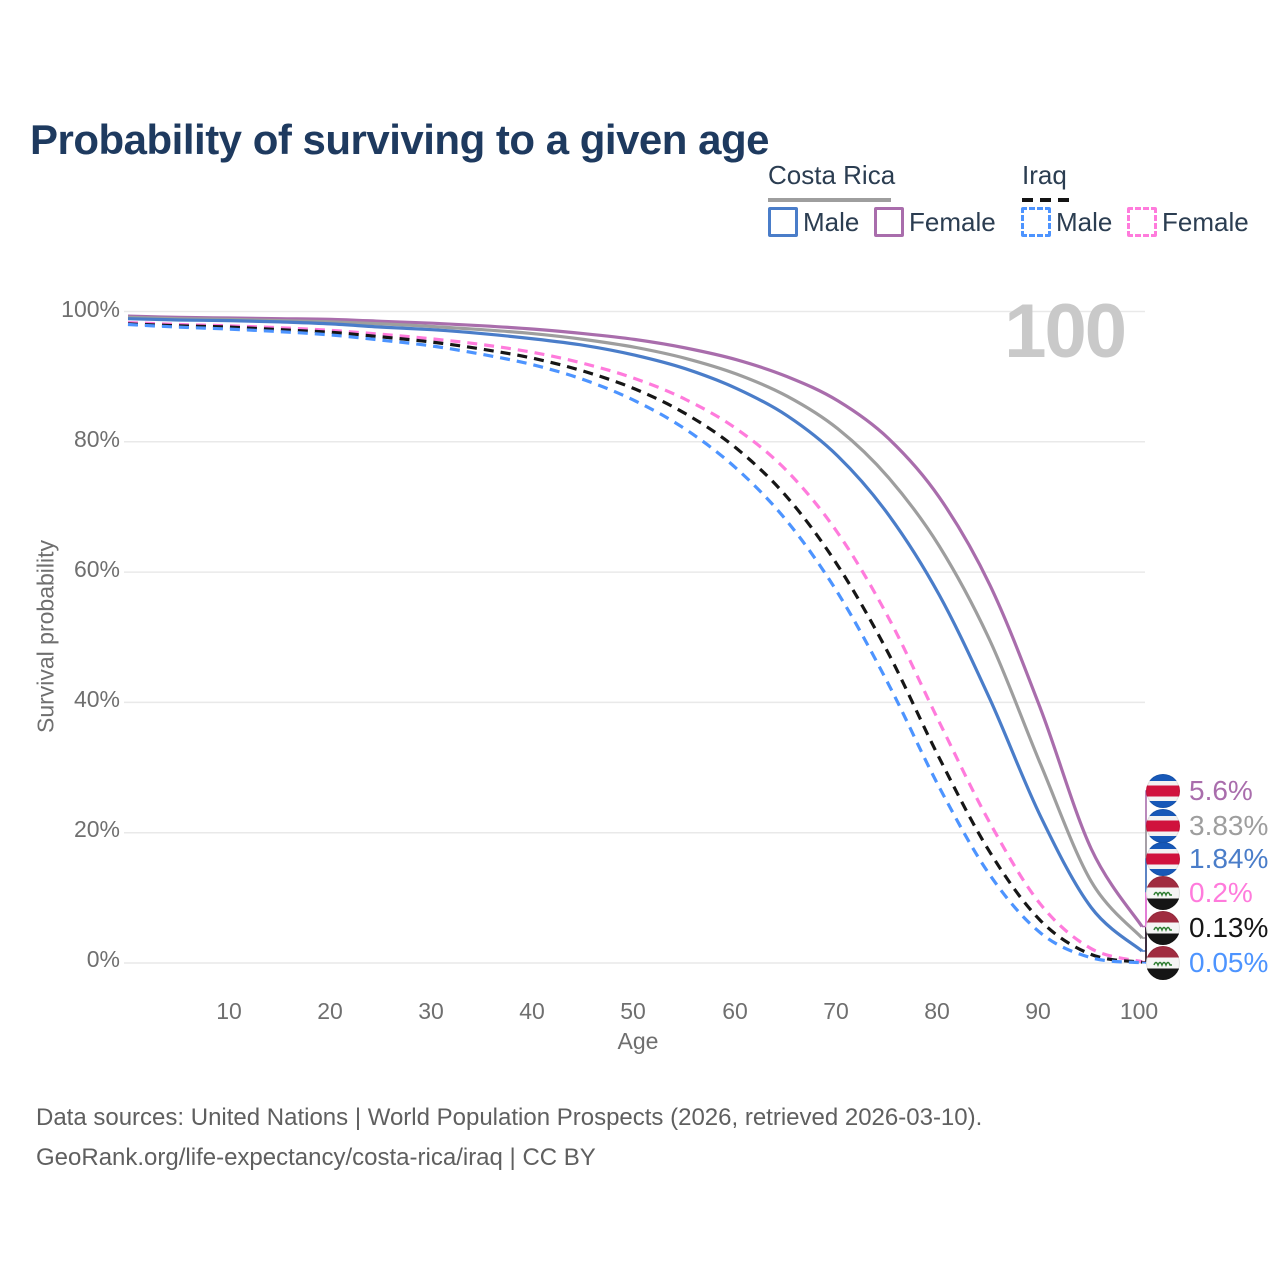 Image resolution: width=1280 pixels, height=1280 pixels. I want to click on end-label-value: 3.83%, so click(1229, 825).